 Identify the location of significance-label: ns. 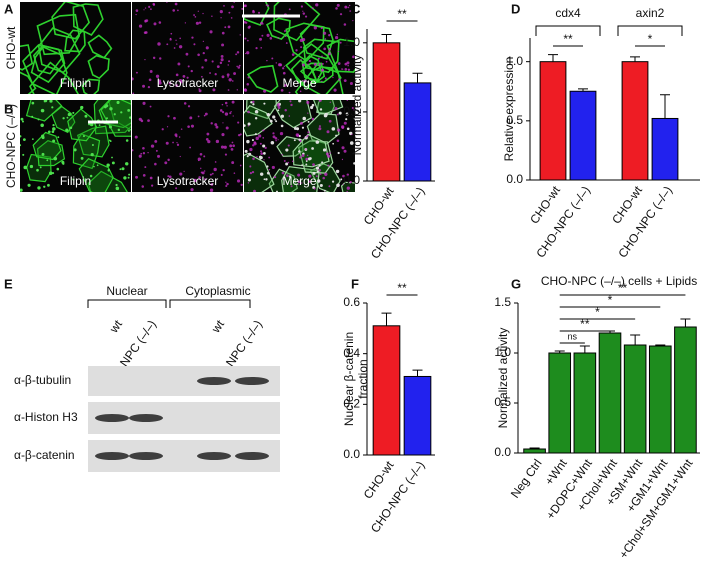
(573, 336).